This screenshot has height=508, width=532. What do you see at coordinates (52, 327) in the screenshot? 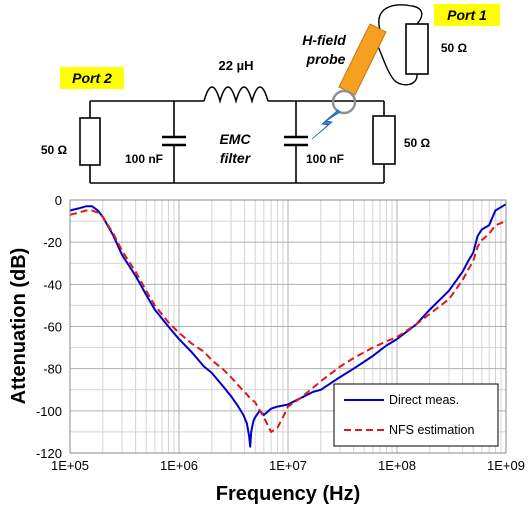
I see `y-tick-label: -60` at bounding box center [52, 327].